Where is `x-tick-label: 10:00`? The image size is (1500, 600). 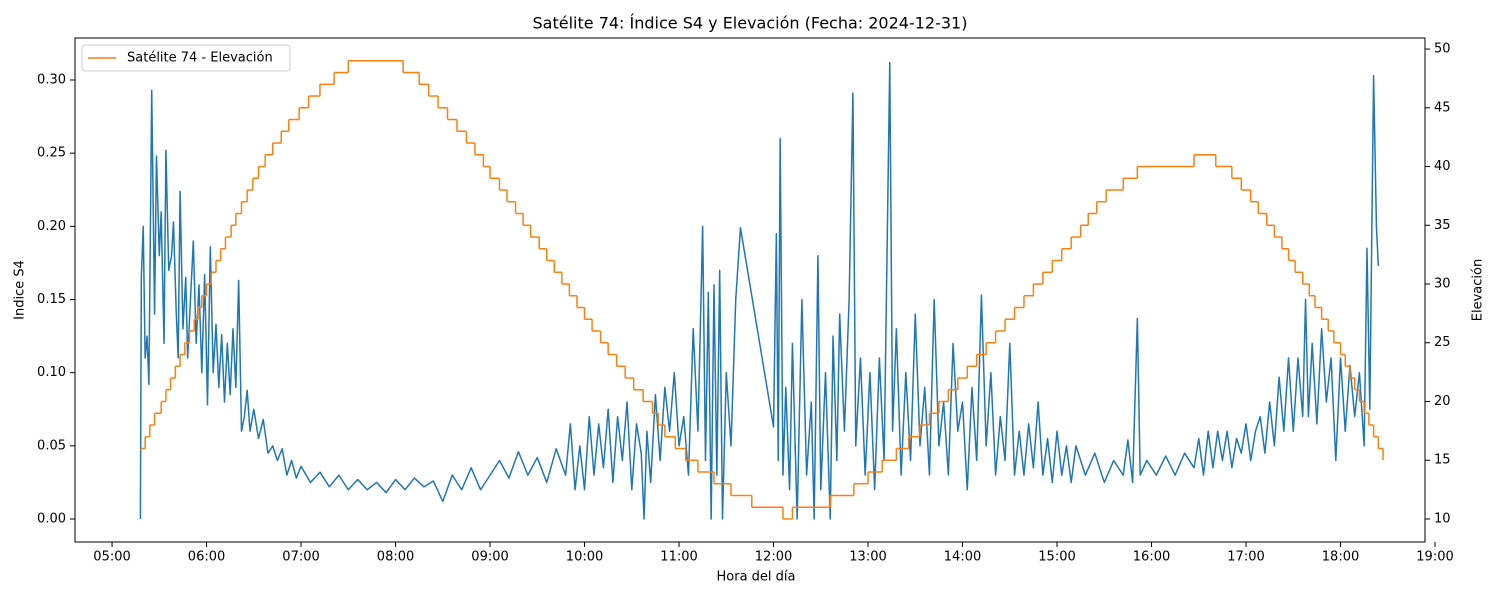 x-tick-label: 10:00 is located at coordinates (584, 557).